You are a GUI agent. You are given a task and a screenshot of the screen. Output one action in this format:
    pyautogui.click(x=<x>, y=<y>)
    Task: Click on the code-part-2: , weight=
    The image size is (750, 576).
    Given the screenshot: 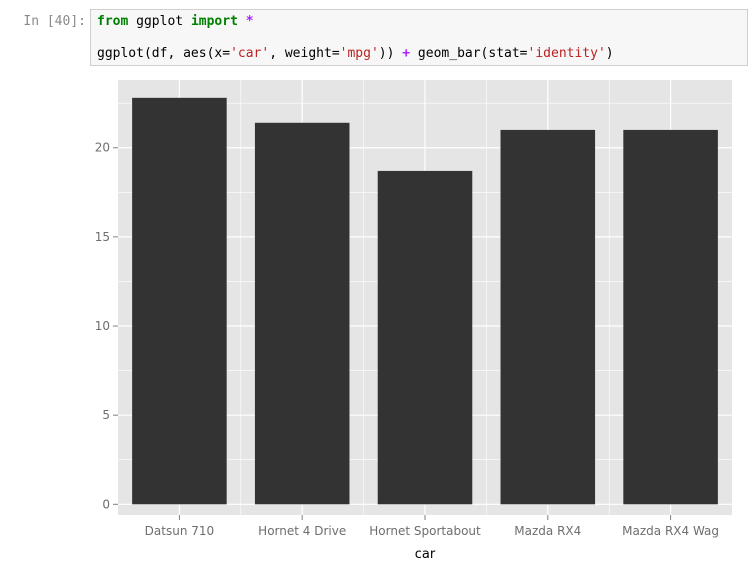 What is the action you would take?
    pyautogui.click(x=304, y=53)
    